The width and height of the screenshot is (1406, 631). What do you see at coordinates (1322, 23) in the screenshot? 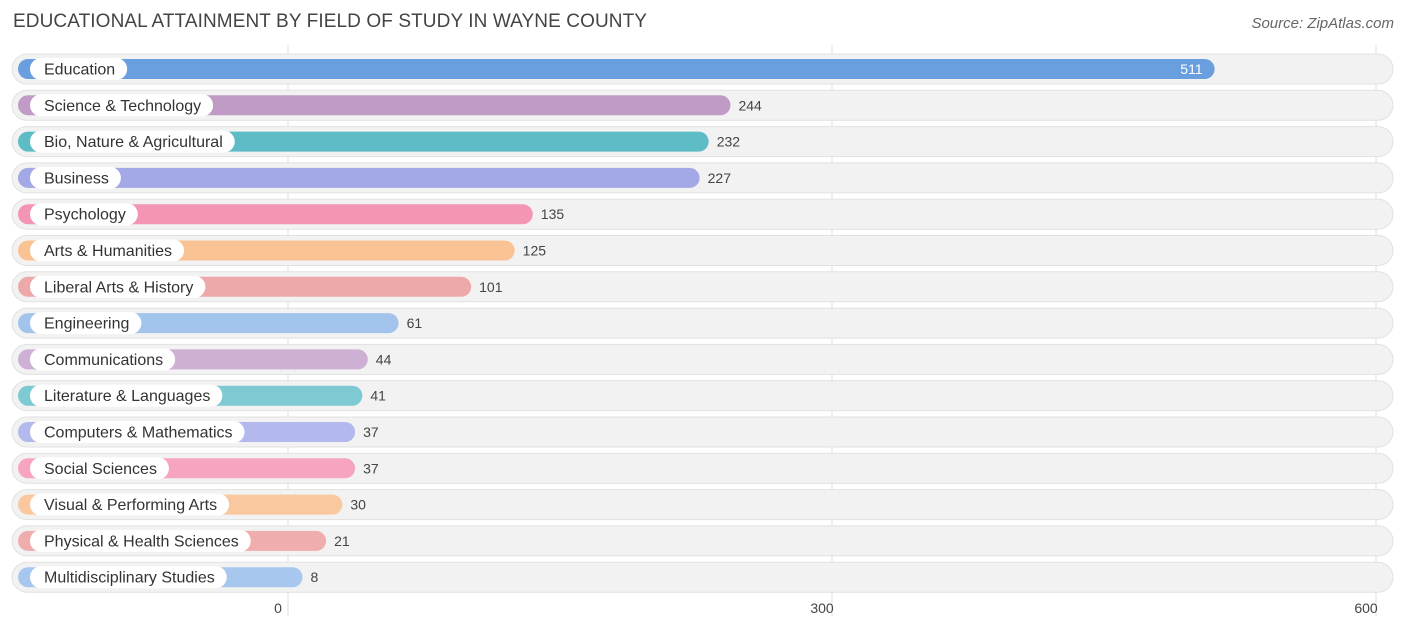
I see `source-credit: Source: ZipAtlas.com` at bounding box center [1322, 23].